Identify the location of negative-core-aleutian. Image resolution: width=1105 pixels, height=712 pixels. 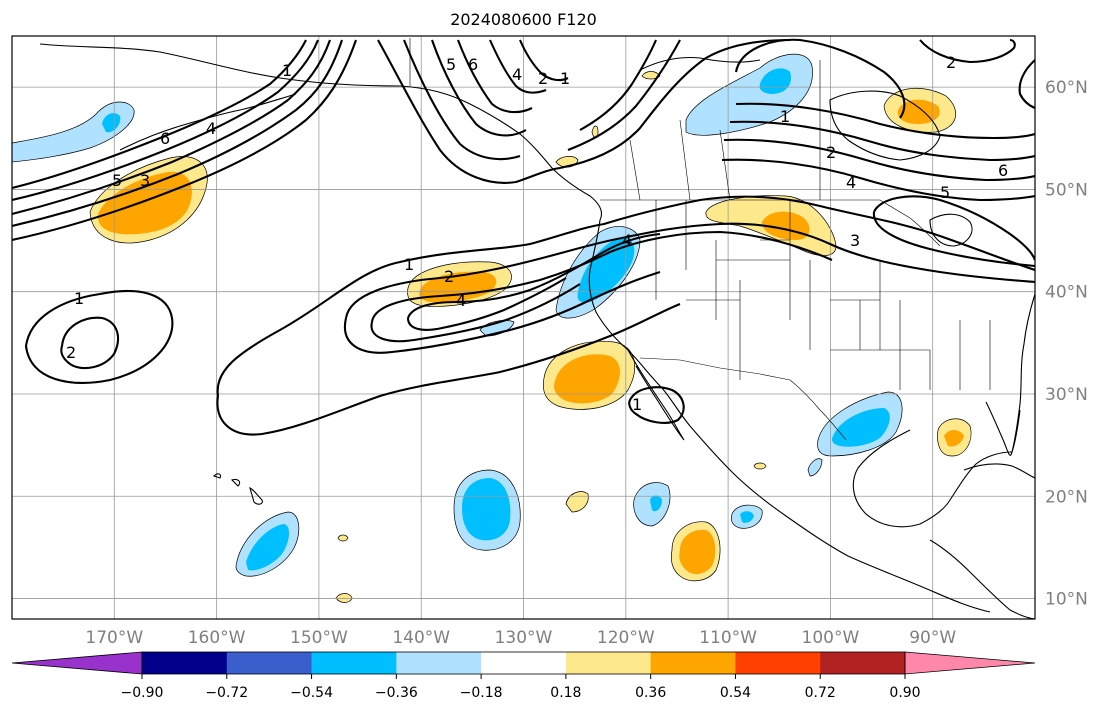
(111, 123).